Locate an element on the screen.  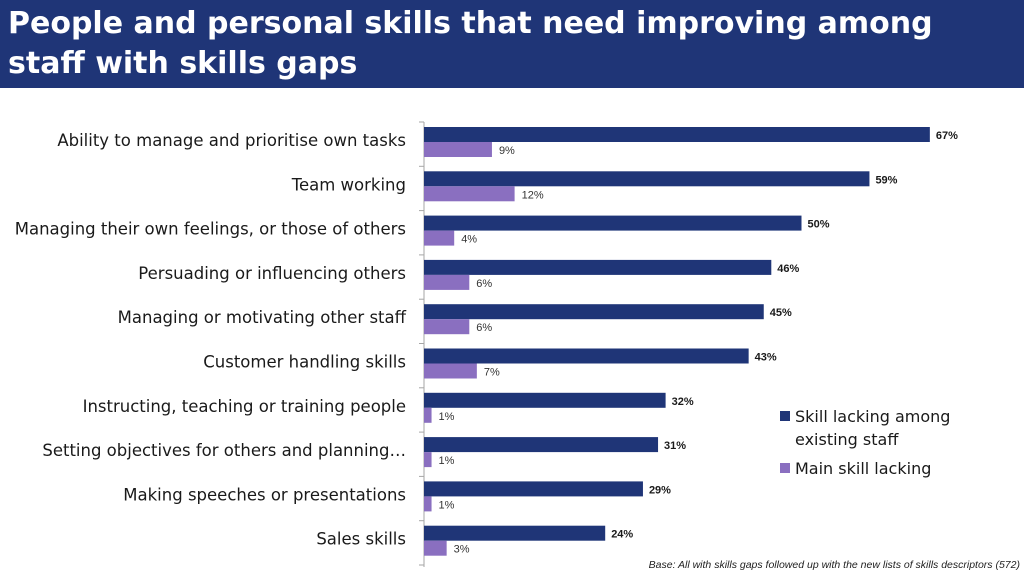
category-label: Persuading or influencing others is located at coordinates (272, 273).